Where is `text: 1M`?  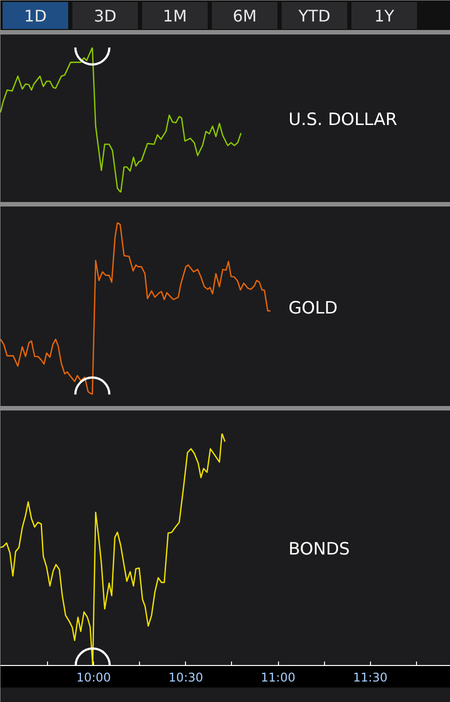
text: 1M is located at coordinates (174, 16).